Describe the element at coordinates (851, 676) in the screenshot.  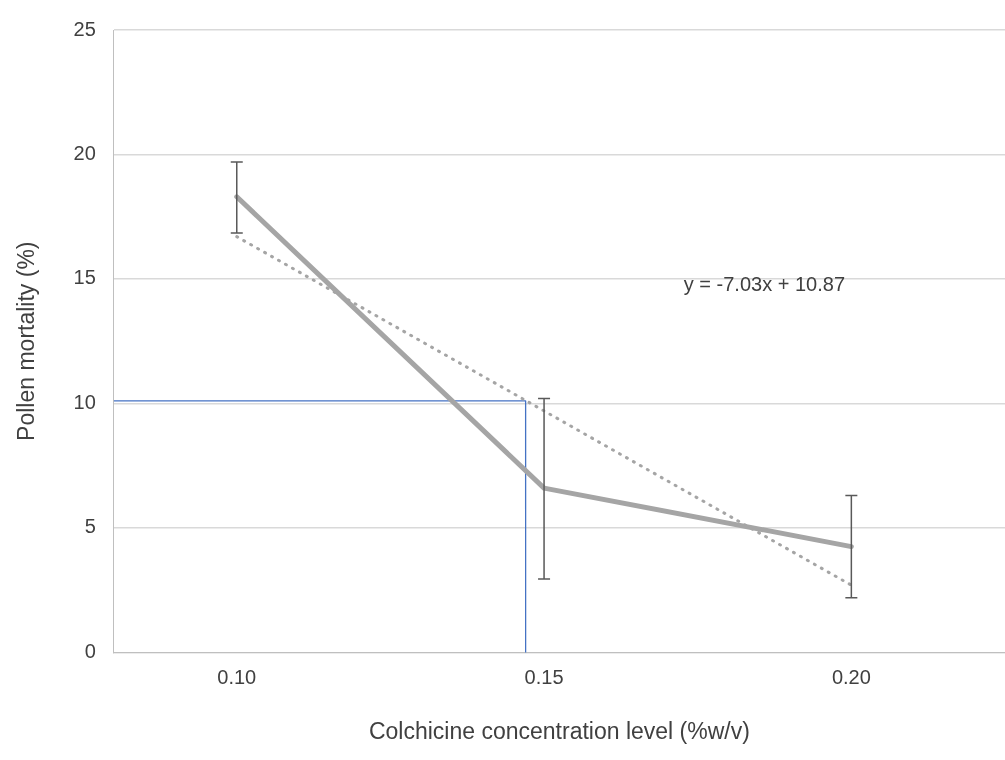
I see `x-tick-label: 0.20` at that location.